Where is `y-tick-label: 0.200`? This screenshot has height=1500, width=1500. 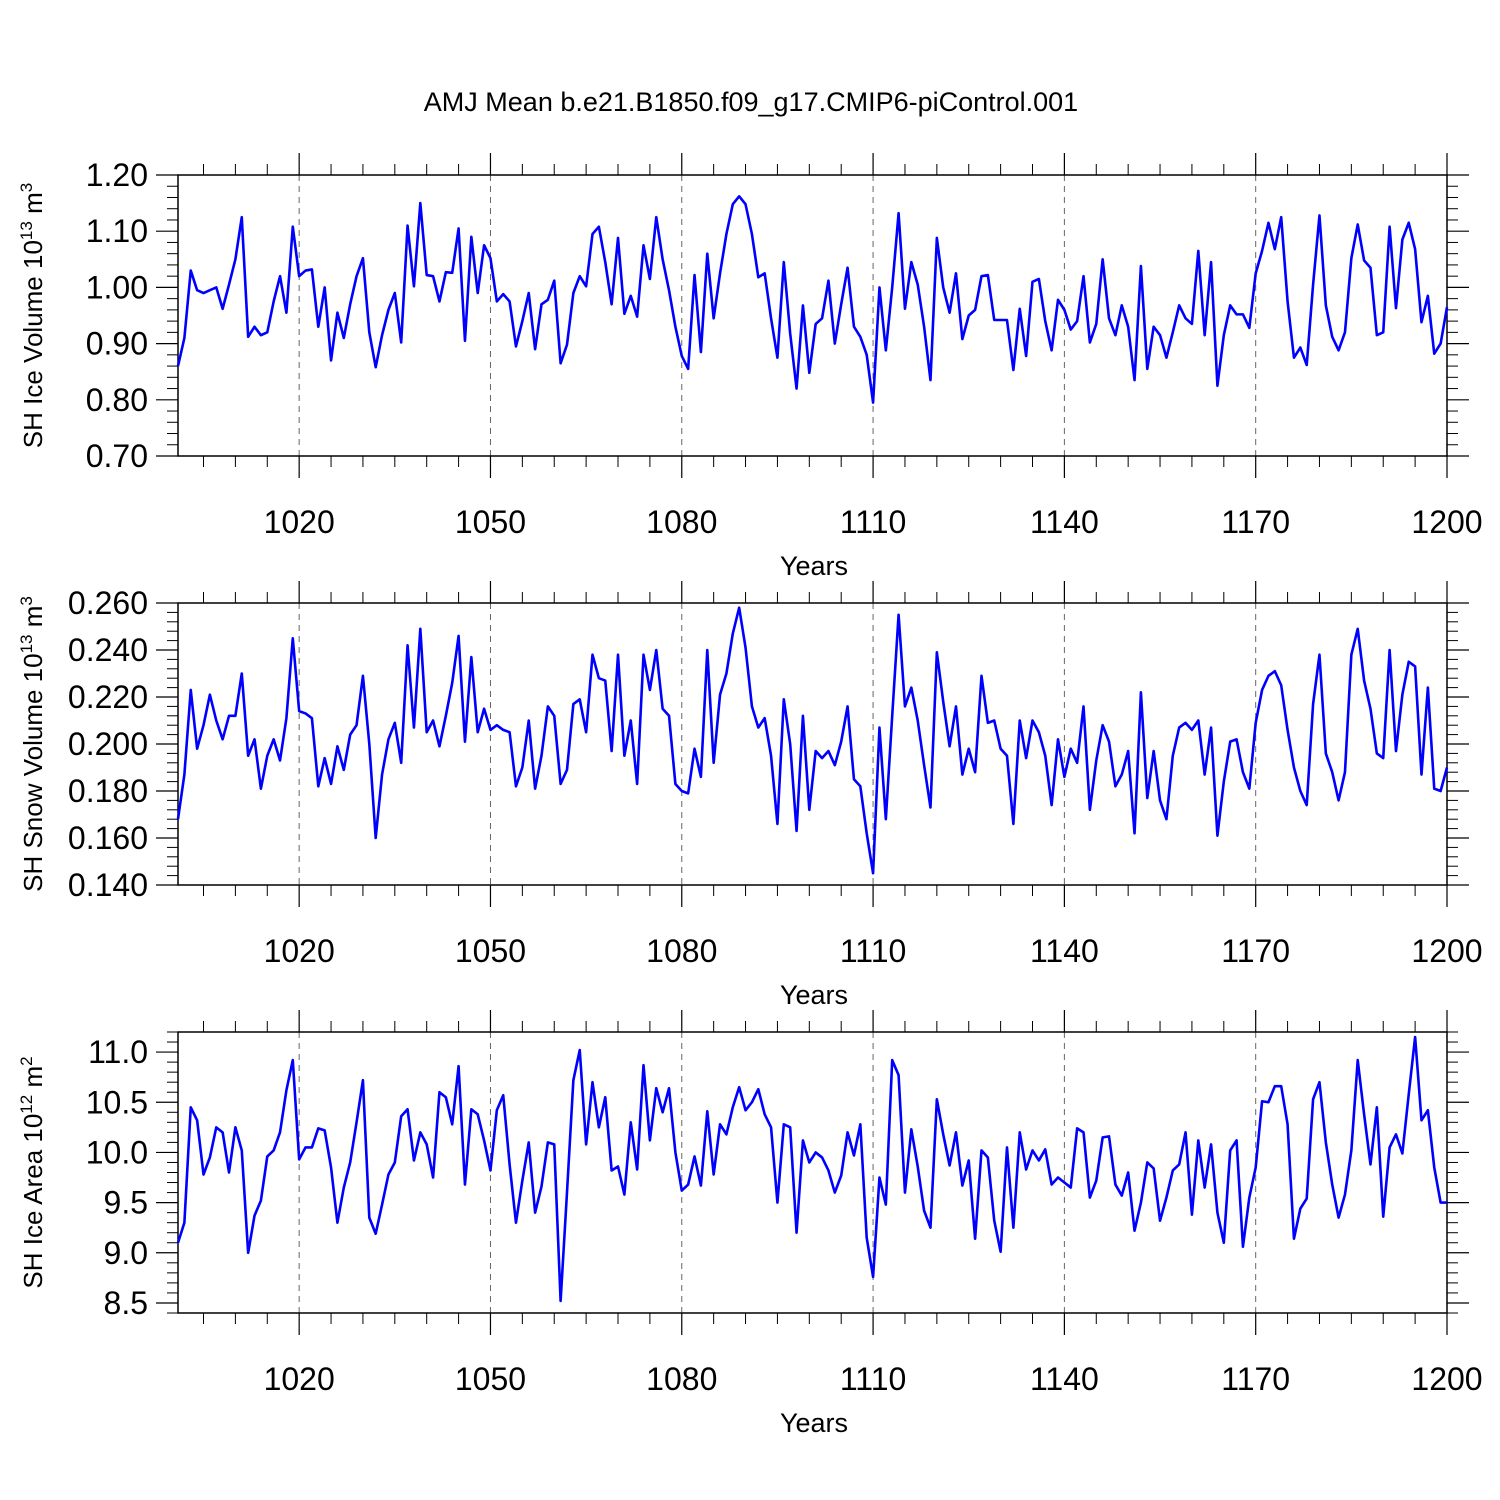
y-tick-label: 0.200 is located at coordinates (108, 744).